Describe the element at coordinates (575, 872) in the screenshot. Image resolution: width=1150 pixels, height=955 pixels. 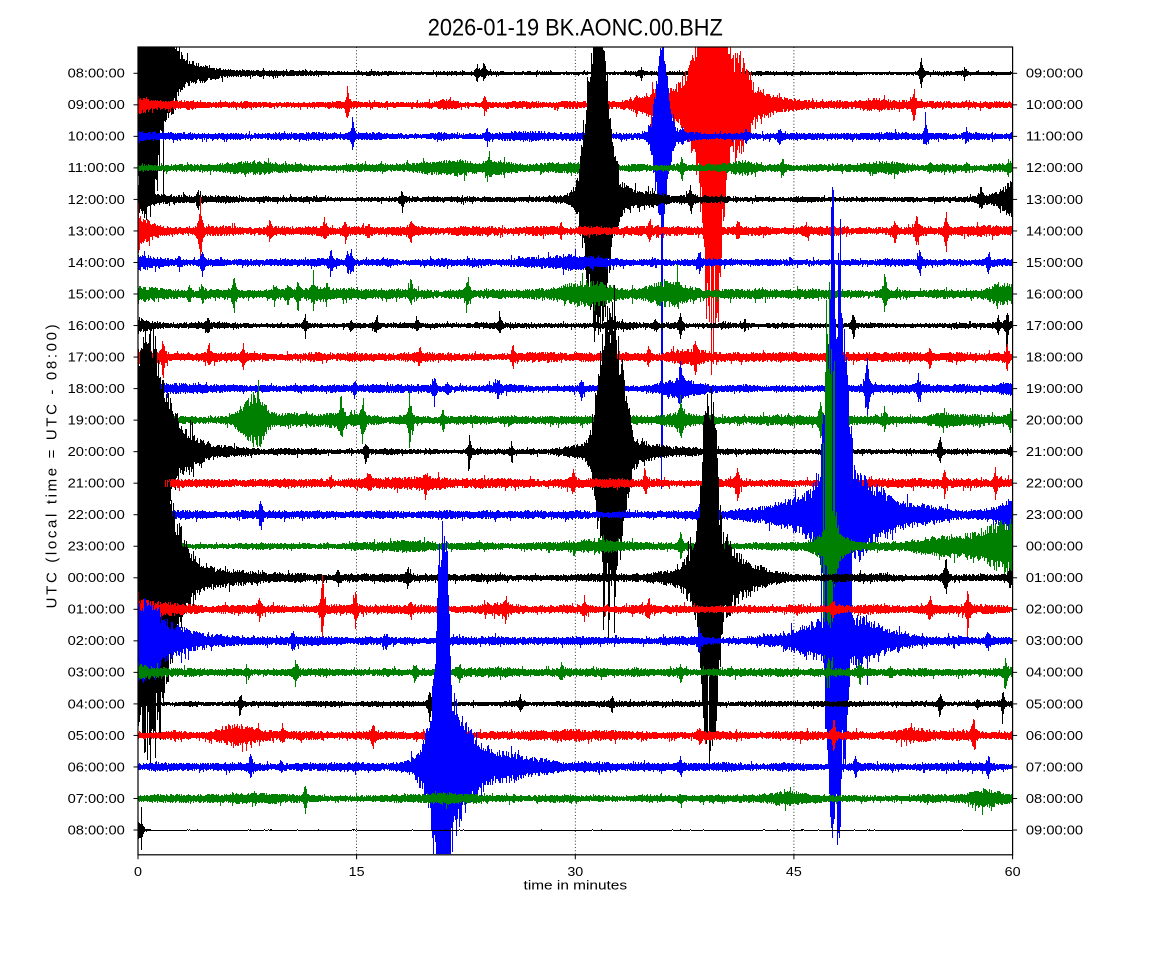
I see `svg-text: 30` at that location.